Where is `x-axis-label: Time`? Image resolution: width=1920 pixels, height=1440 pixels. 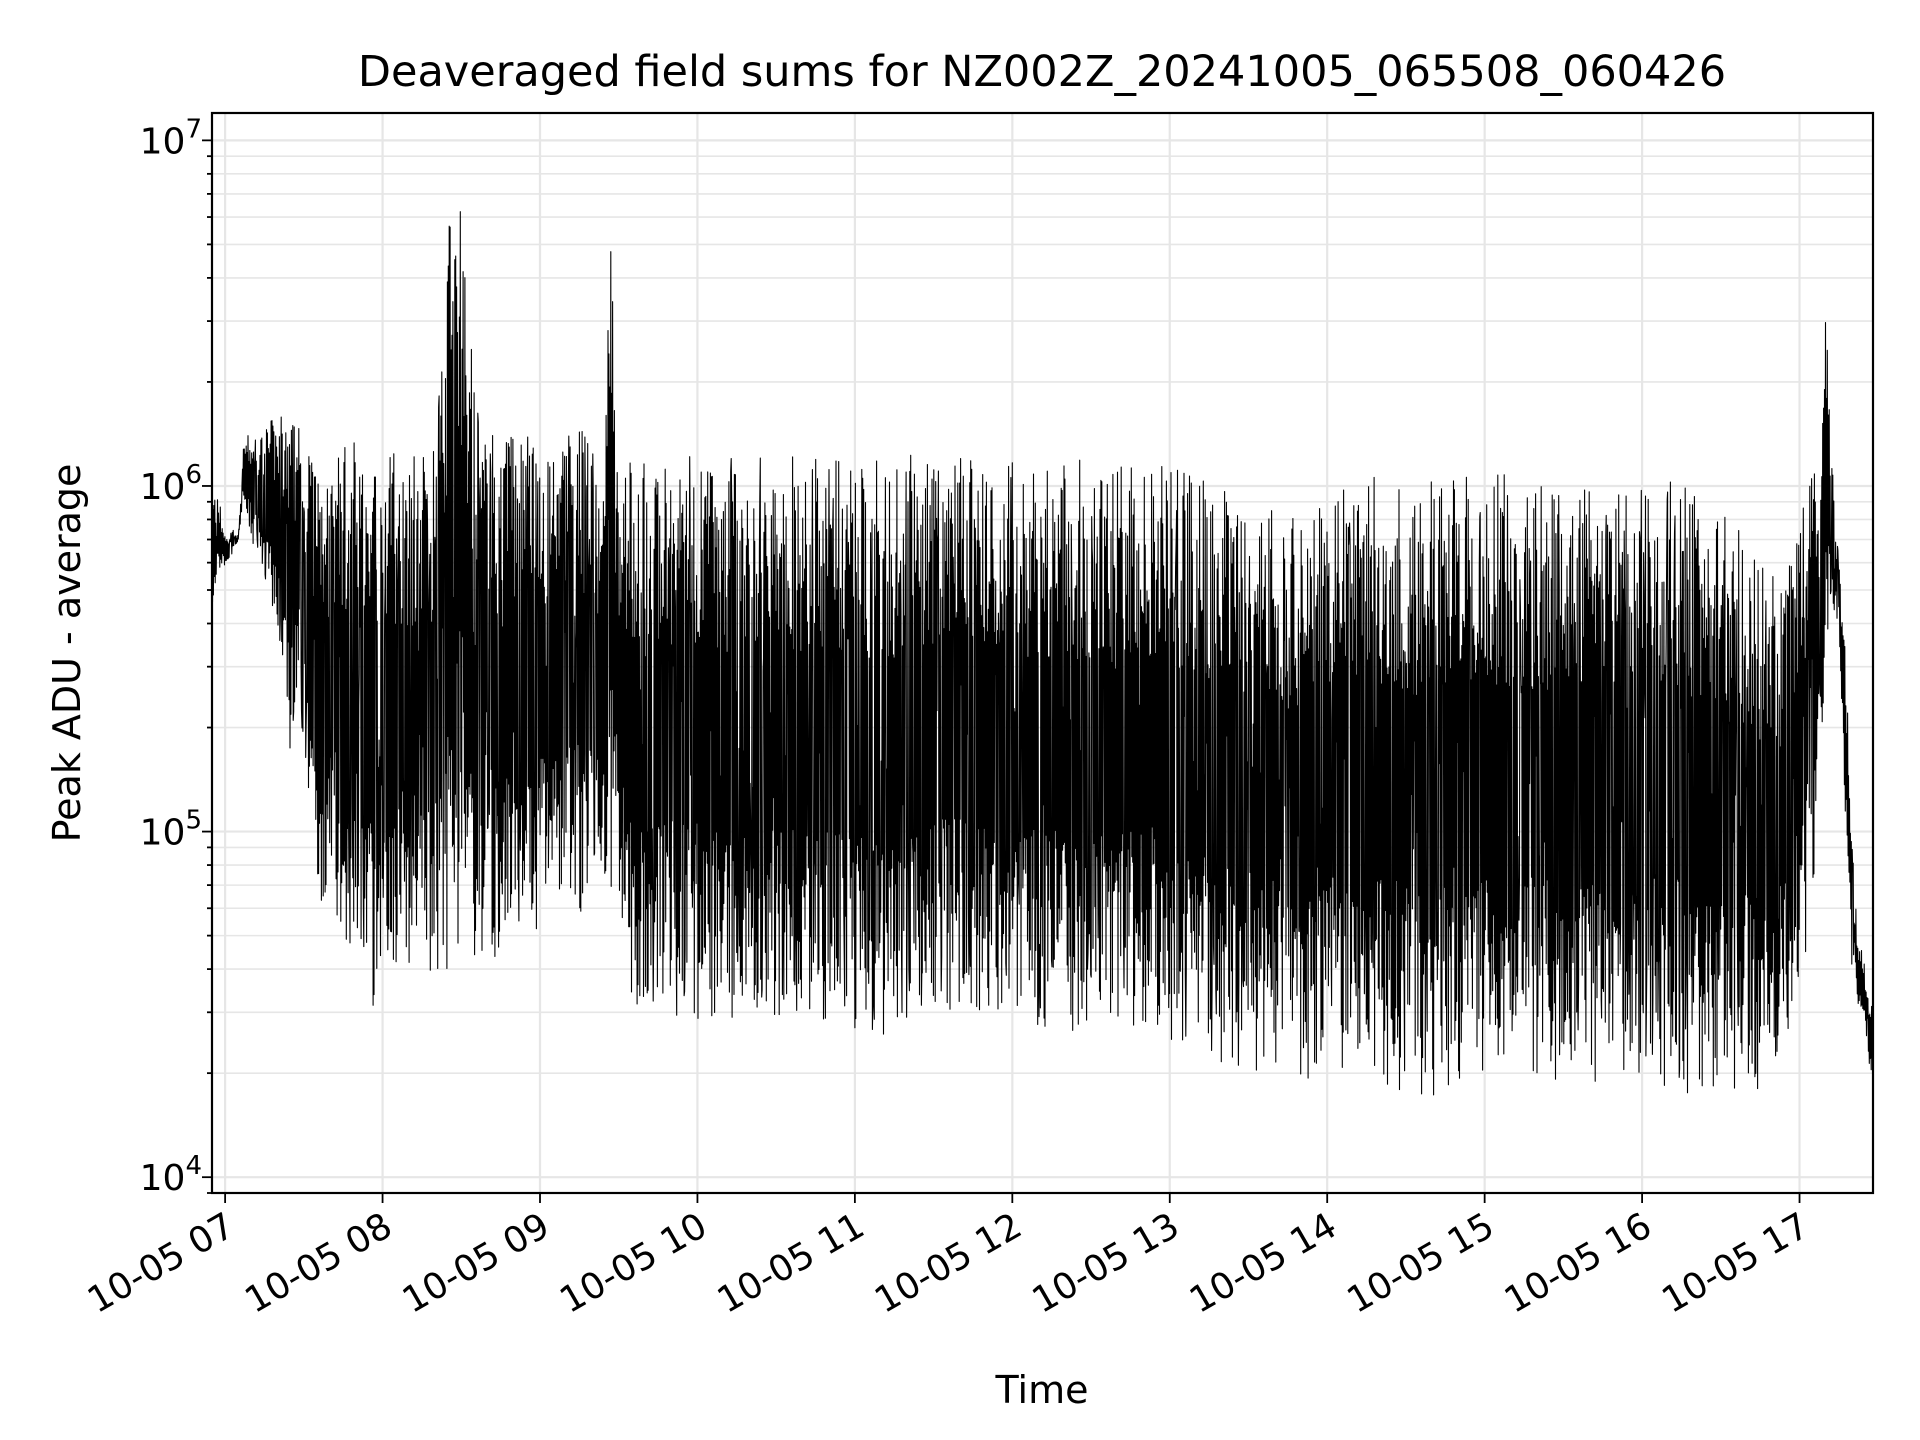 x-axis-label: Time is located at coordinates (1042, 1390).